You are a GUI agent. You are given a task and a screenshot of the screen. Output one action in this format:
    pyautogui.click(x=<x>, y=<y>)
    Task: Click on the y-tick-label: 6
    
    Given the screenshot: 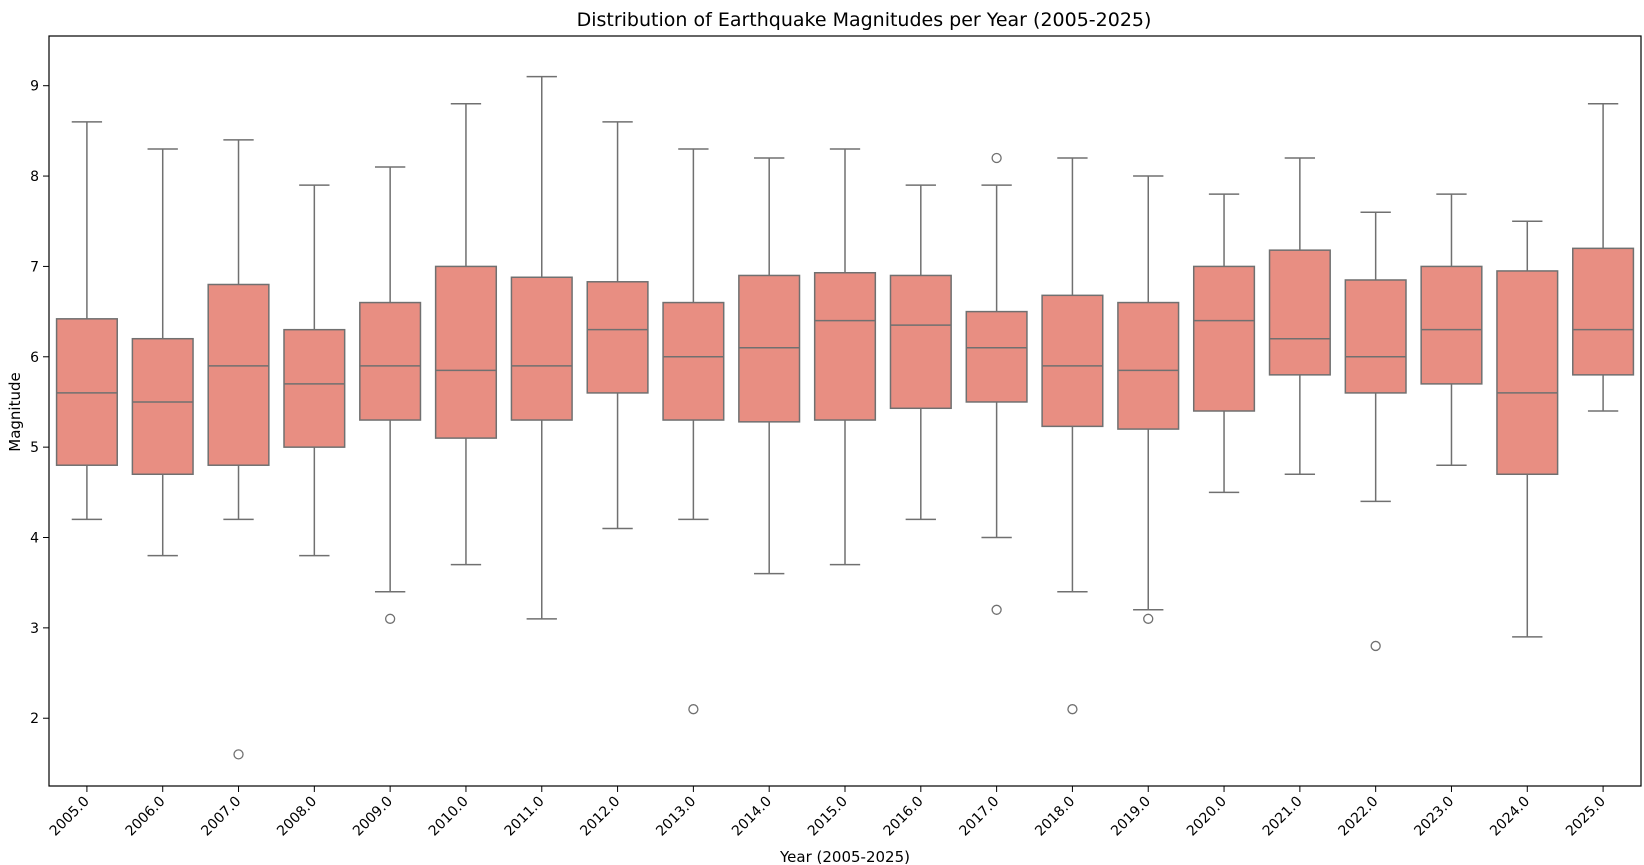 What is the action you would take?
    pyautogui.click(x=34, y=358)
    